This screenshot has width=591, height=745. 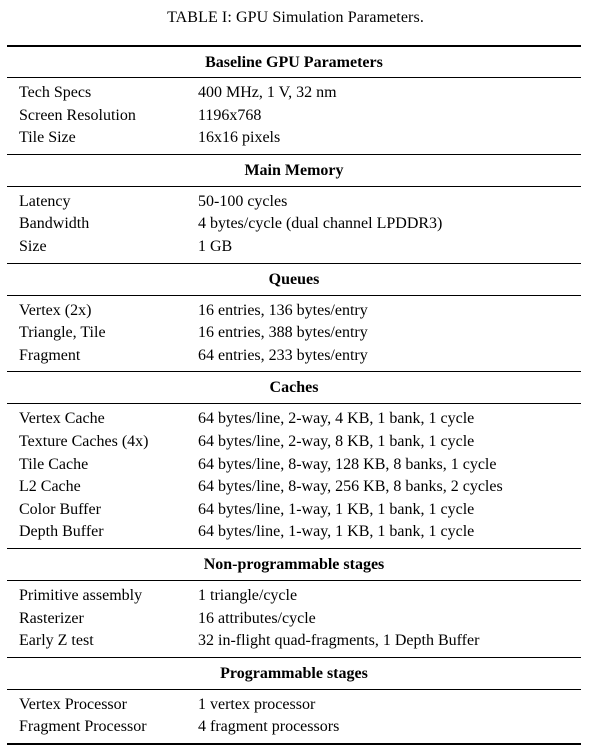 What do you see at coordinates (248, 595) in the screenshot?
I see `parameter-value: 1 triangle/cycle` at bounding box center [248, 595].